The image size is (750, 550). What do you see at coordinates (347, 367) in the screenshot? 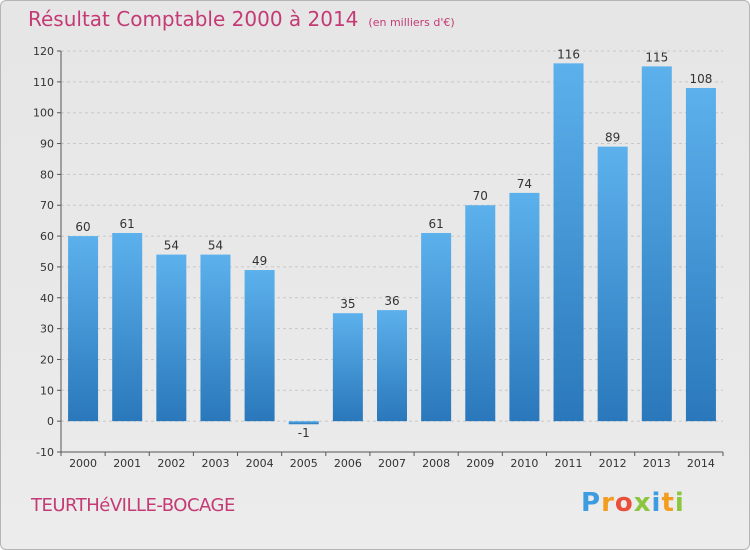
I see `bar-2006` at bounding box center [347, 367].